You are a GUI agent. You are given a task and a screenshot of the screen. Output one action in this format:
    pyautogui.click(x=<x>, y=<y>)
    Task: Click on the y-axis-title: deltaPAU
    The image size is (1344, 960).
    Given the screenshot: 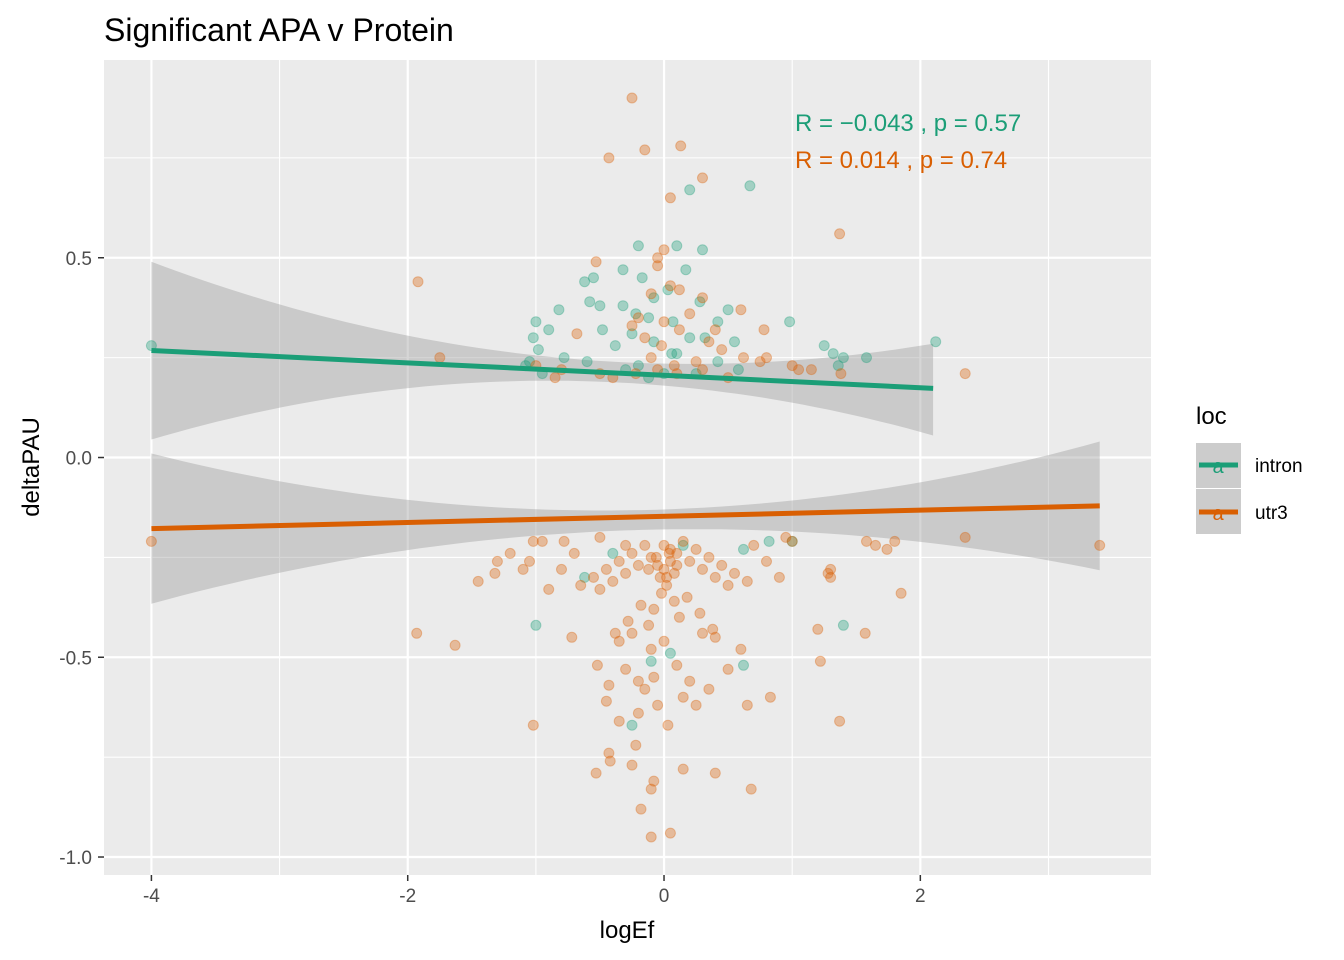 What is the action you would take?
    pyautogui.click(x=31, y=467)
    